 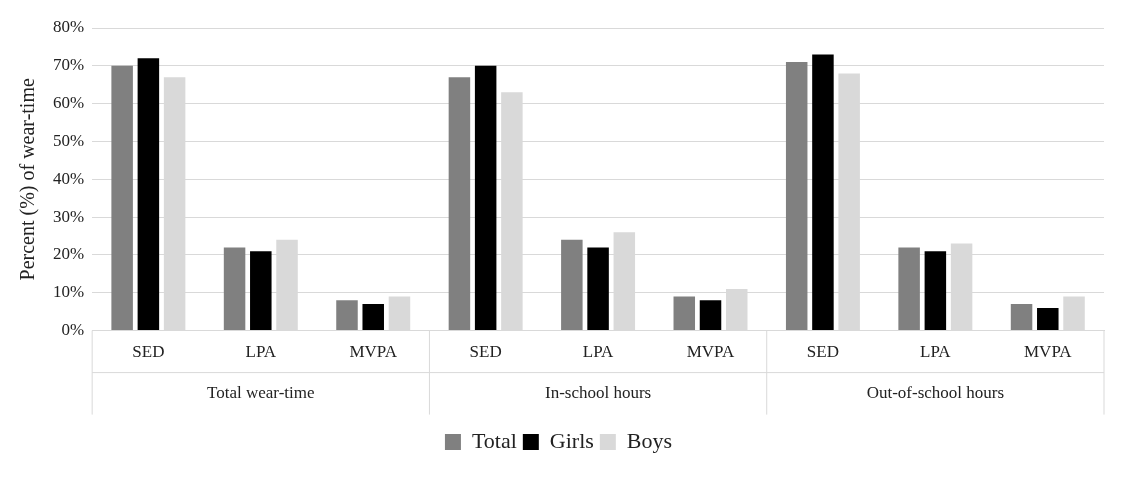 What do you see at coordinates (494, 440) in the screenshot?
I see `legend-label: Total` at bounding box center [494, 440].